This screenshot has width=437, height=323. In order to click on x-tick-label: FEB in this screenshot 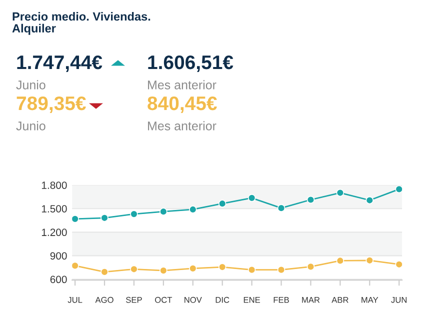, I will do `click(281, 300)`.